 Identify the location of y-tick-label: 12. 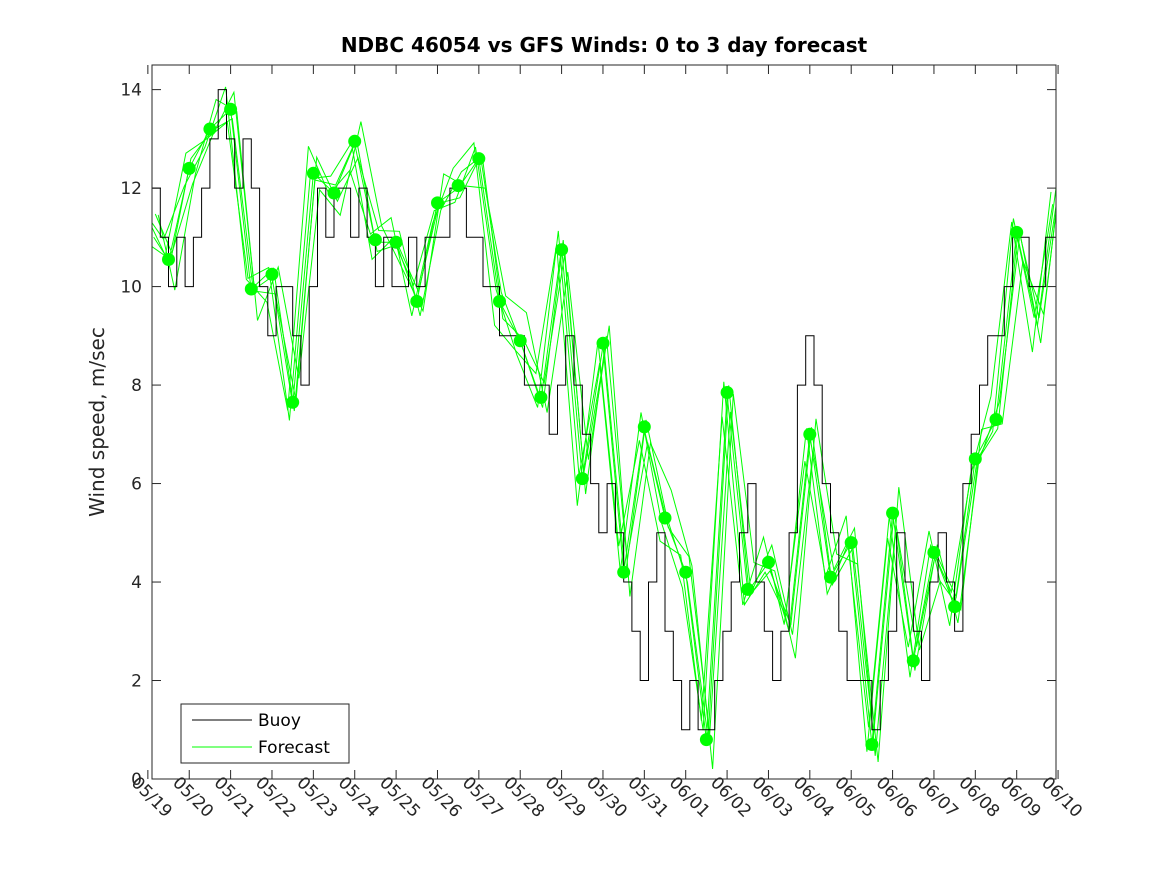
(131, 189).